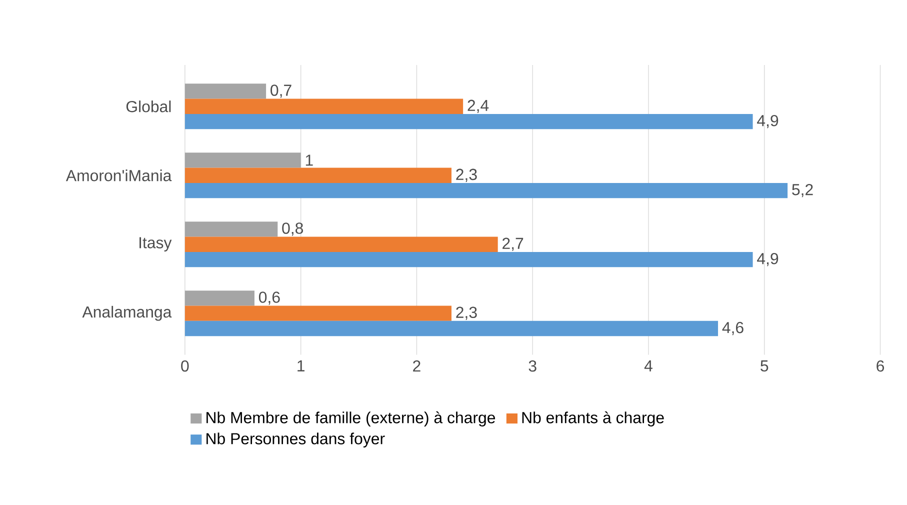 This screenshot has height=505, width=907. I want to click on data-label: 1, so click(309, 160).